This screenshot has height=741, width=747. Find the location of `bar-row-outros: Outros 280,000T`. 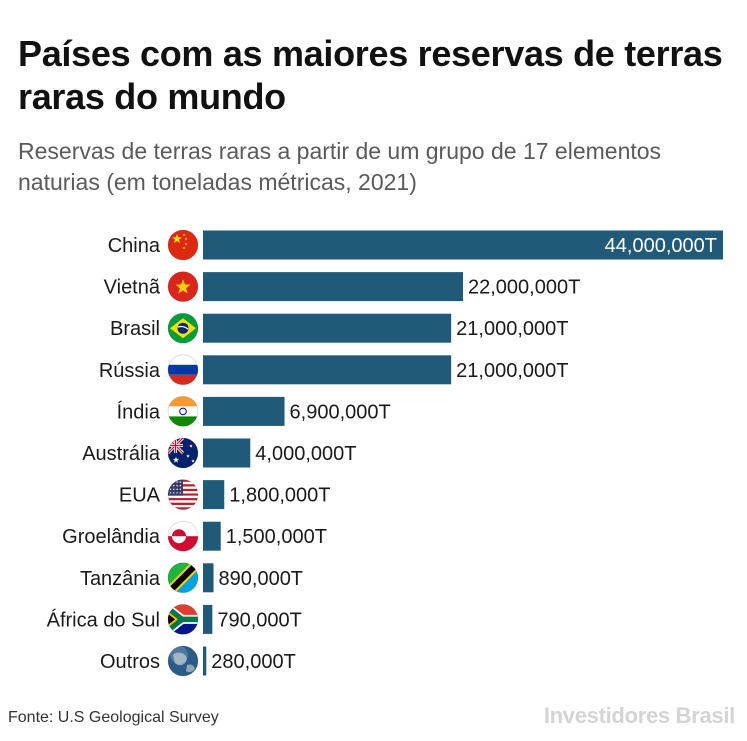

bar-row-outros: Outros 280,000T is located at coordinates (198, 661).